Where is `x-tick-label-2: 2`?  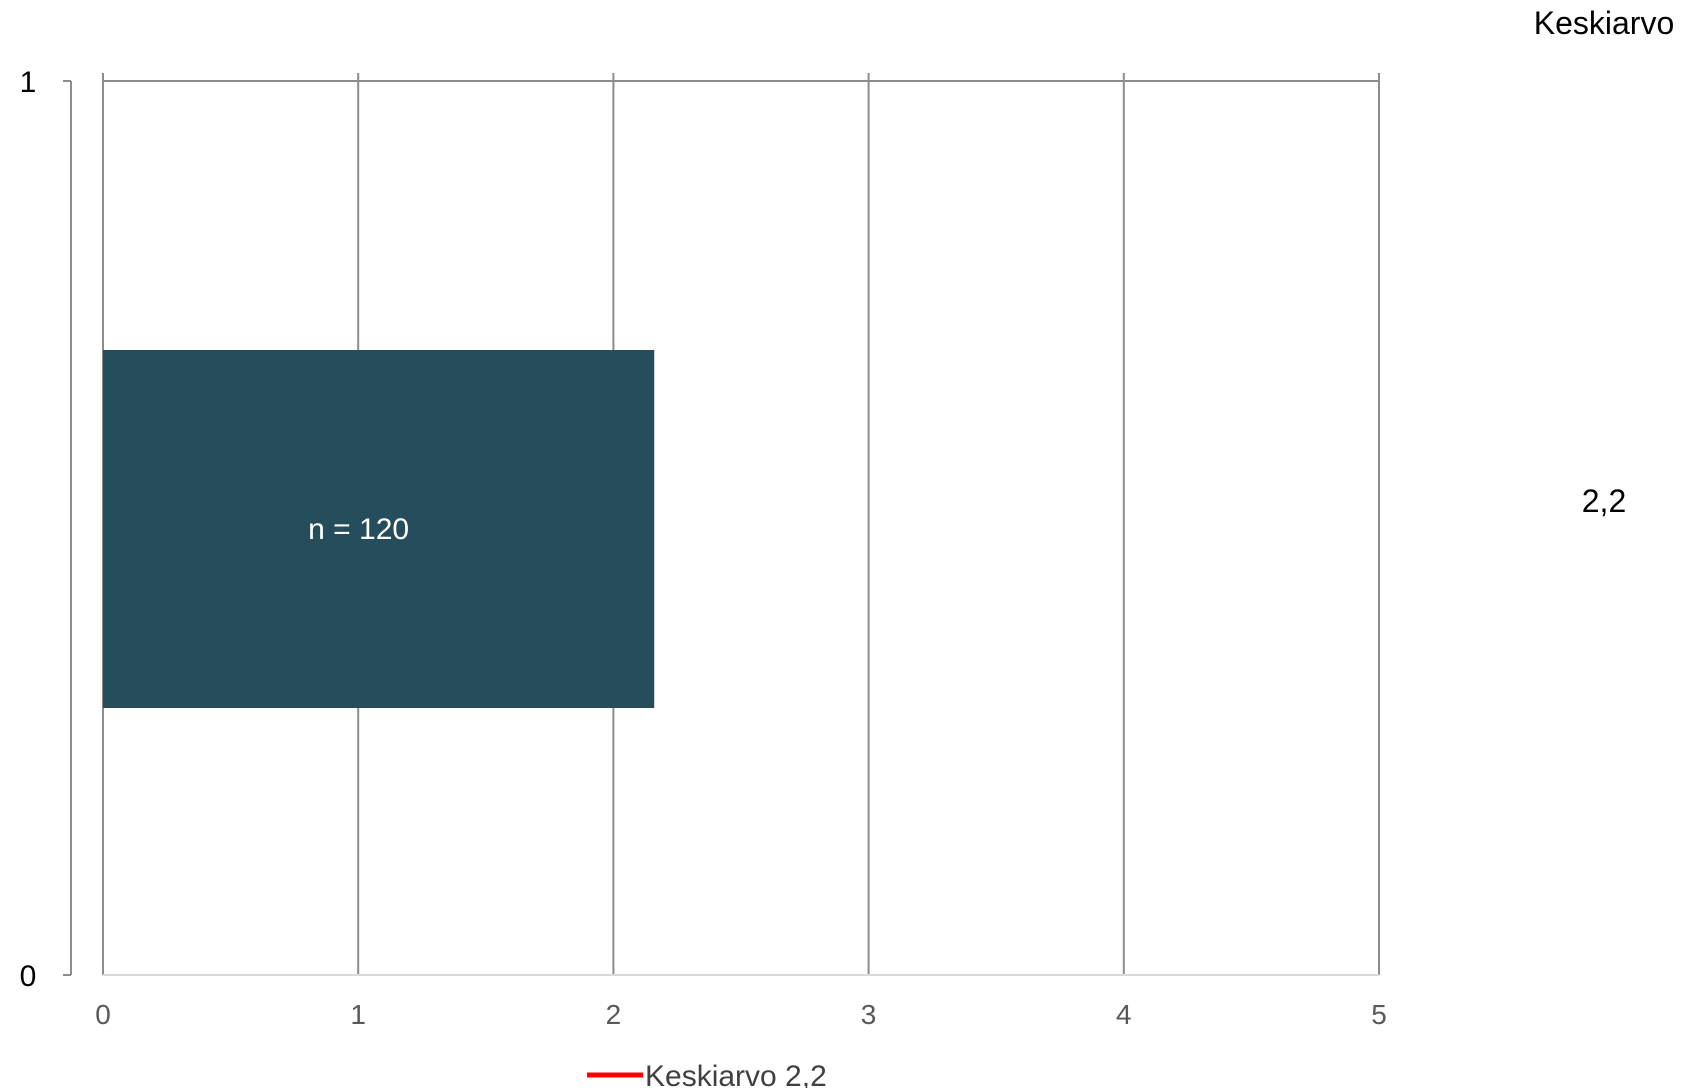 x-tick-label-2: 2 is located at coordinates (614, 1014).